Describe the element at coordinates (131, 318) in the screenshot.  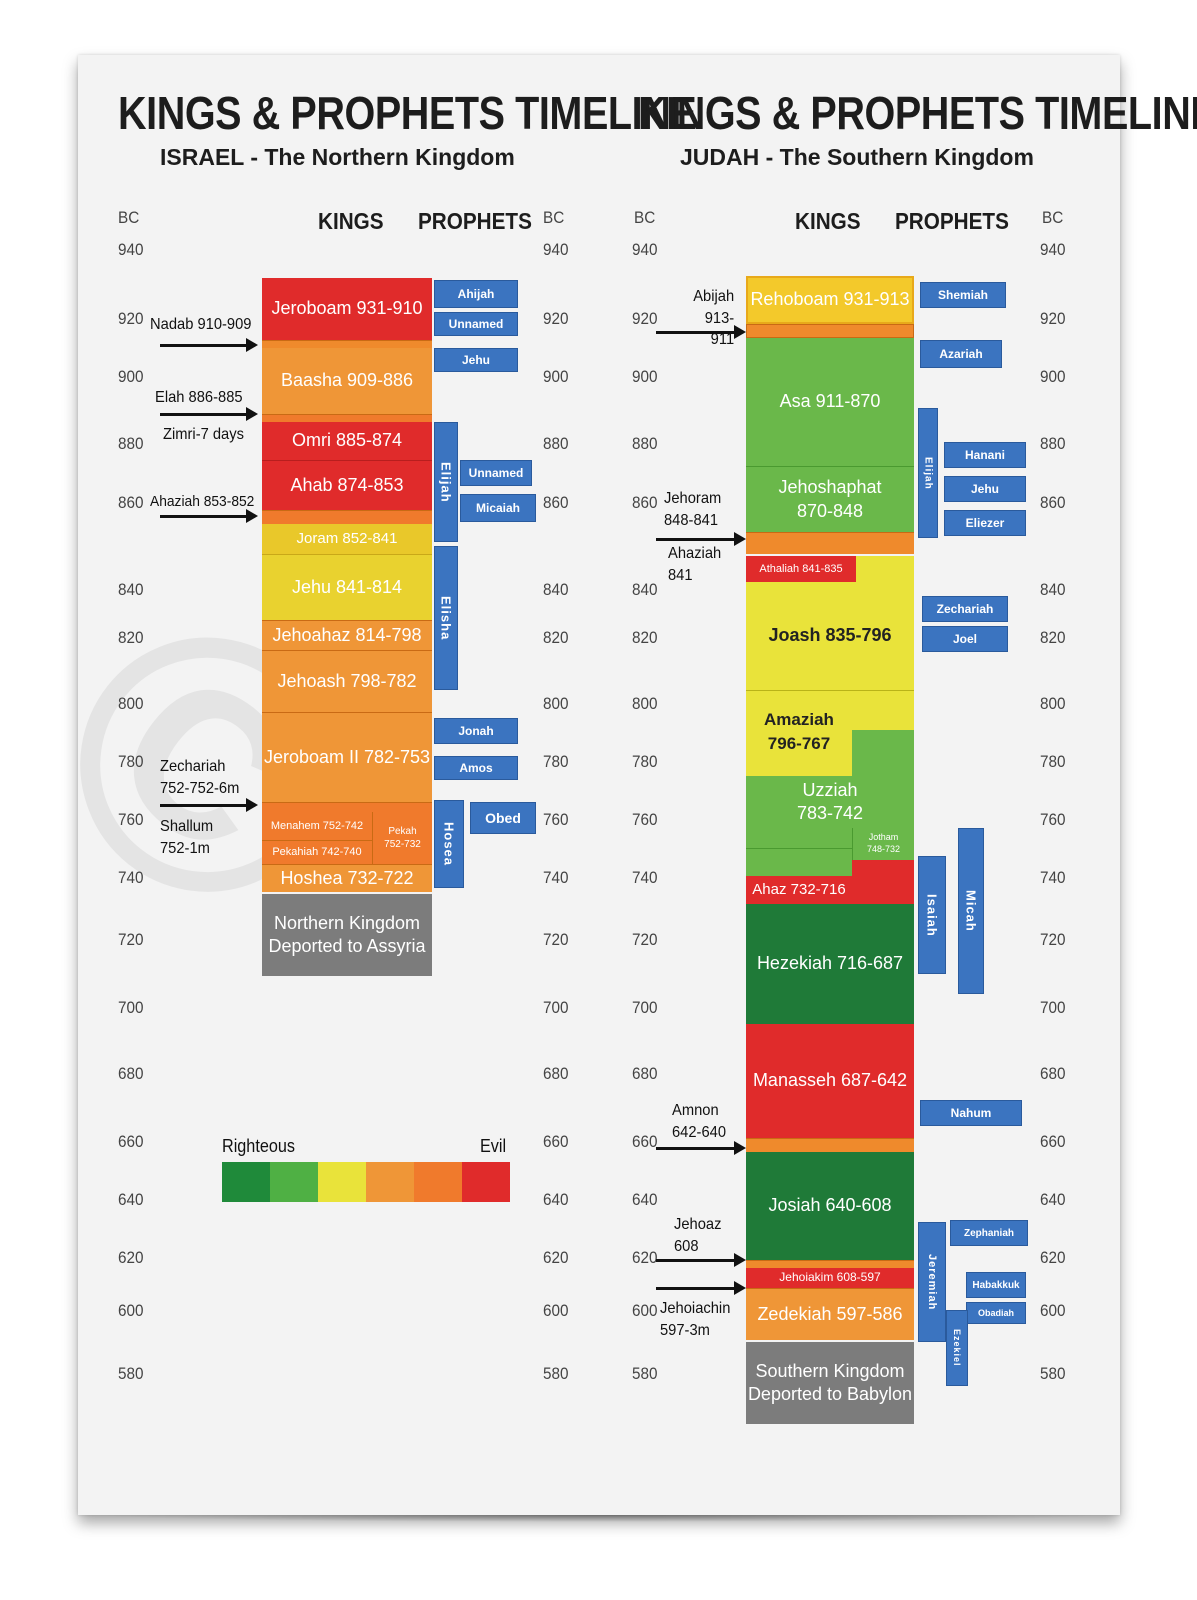
I see `left-tick-a: 920` at that location.